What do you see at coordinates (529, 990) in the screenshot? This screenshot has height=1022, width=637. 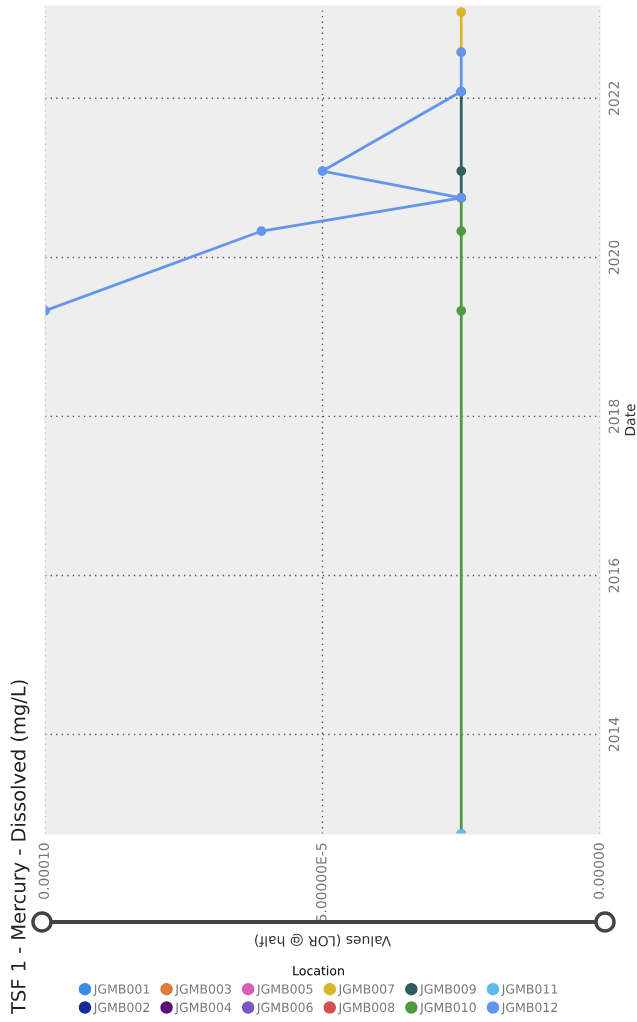 I see `legend-label: JGMB011` at bounding box center [529, 990].